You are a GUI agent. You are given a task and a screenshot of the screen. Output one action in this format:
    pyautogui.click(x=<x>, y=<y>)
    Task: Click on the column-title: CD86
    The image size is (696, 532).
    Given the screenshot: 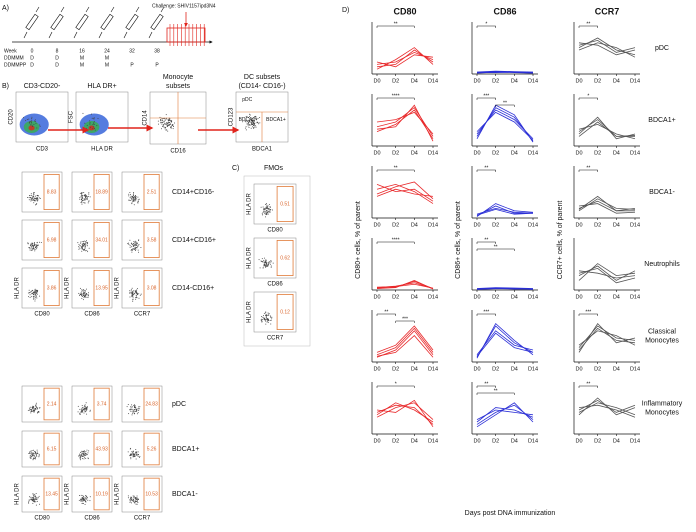 What is the action you would take?
    pyautogui.click(x=504, y=11)
    